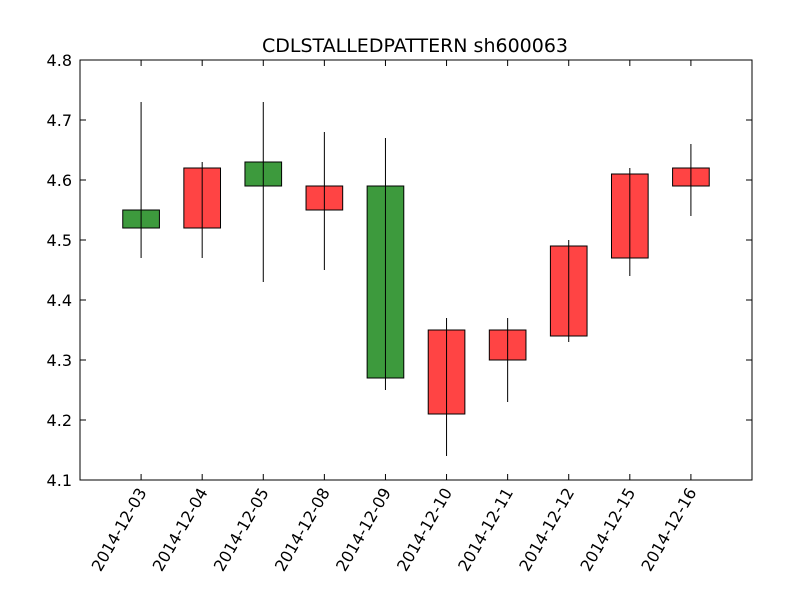  Describe the element at coordinates (424, 529) in the screenshot. I see `x-tick-label: 2014-12-10` at that location.